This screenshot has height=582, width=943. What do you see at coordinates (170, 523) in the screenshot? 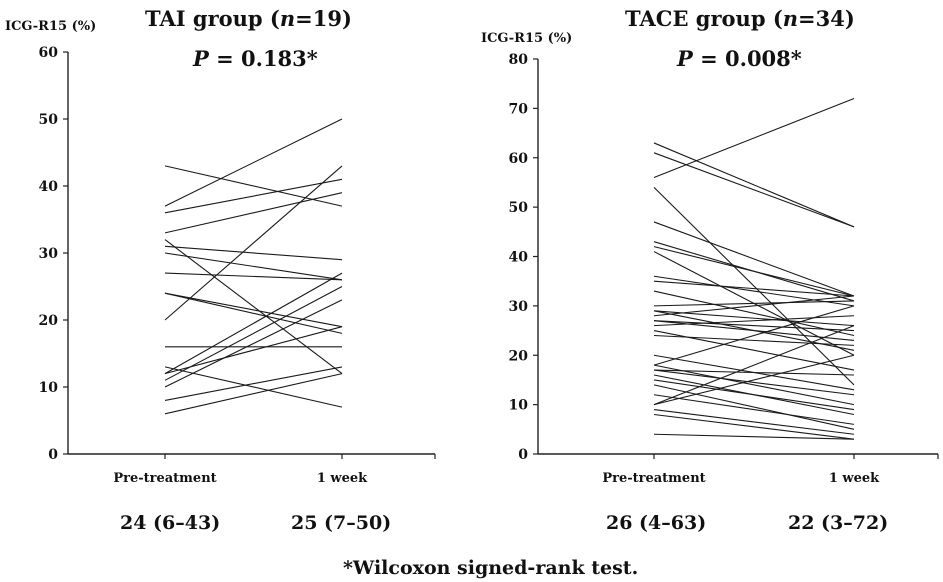
I see `left-pre-median: 24 (6–43)` at bounding box center [170, 523].